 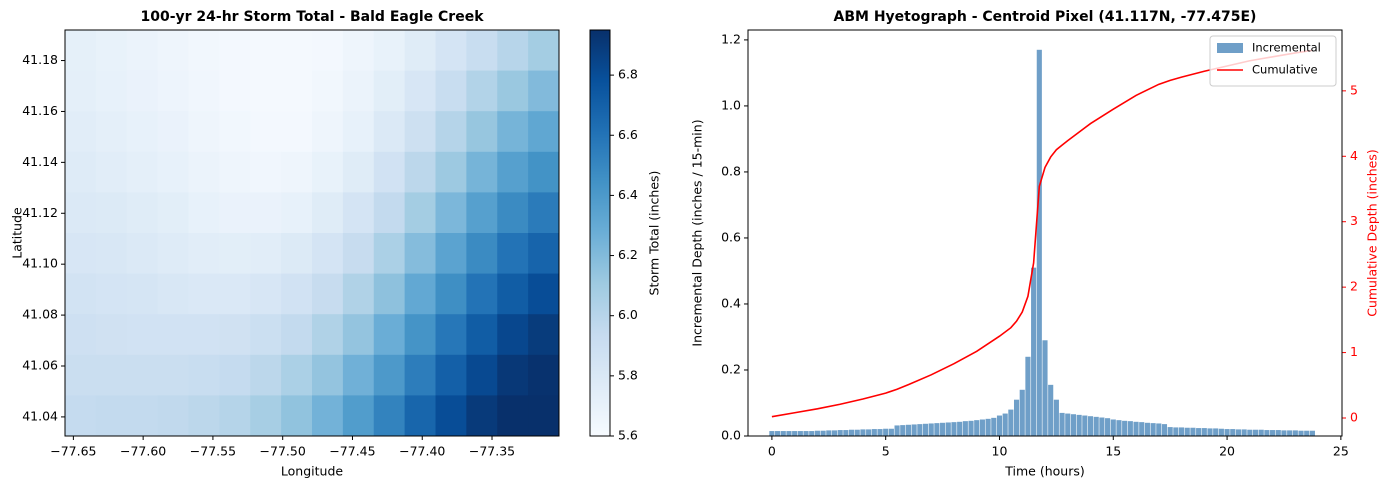 What do you see at coordinates (731, 104) in the screenshot?
I see `y-tick-label: 1.0` at bounding box center [731, 104].